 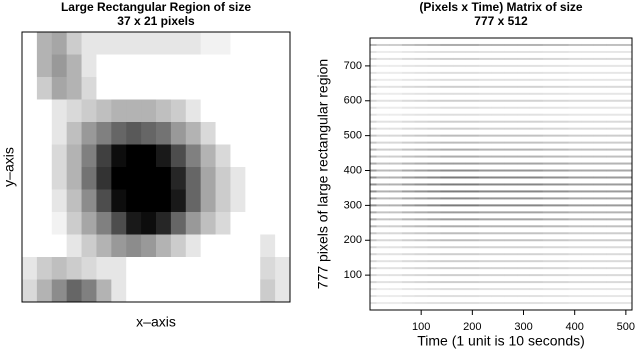 What do you see at coordinates (353, 101) in the screenshot?
I see `y-tick-label: 600` at bounding box center [353, 101].